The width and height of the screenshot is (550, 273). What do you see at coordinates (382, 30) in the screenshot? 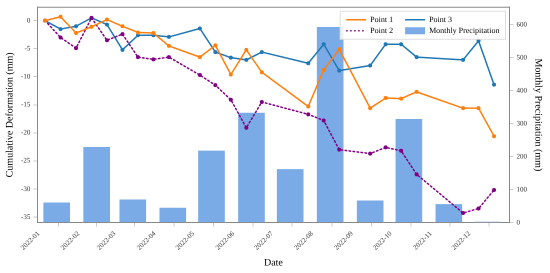
I see `legend-label: Point 2` at bounding box center [382, 30].